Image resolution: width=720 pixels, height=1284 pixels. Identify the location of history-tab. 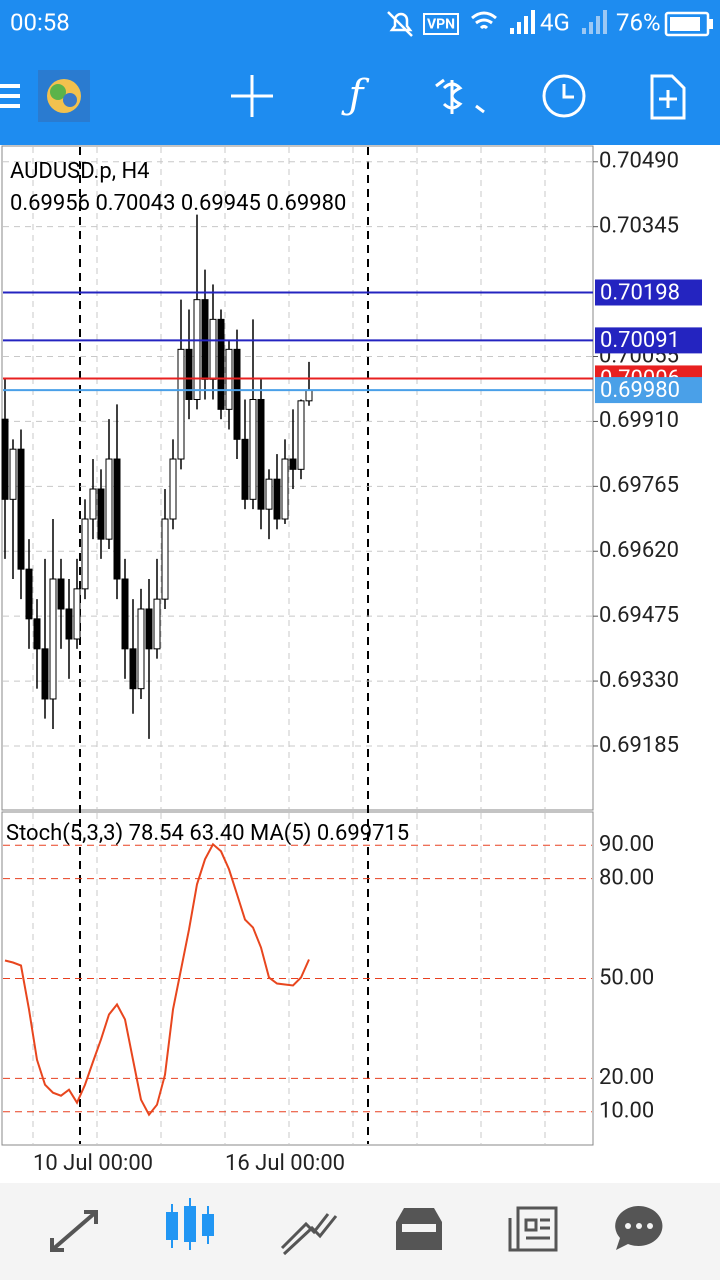
(419, 1229).